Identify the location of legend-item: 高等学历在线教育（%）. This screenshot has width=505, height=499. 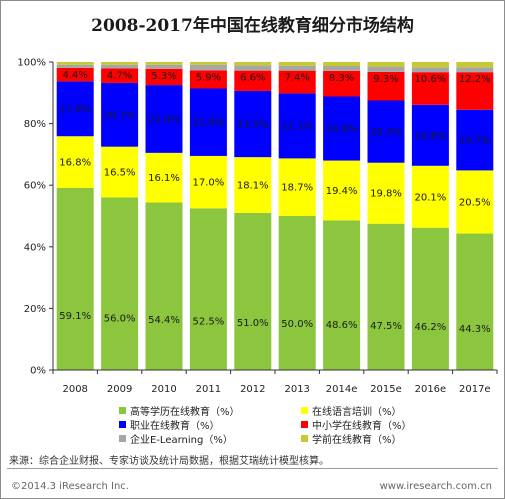
(210, 410).